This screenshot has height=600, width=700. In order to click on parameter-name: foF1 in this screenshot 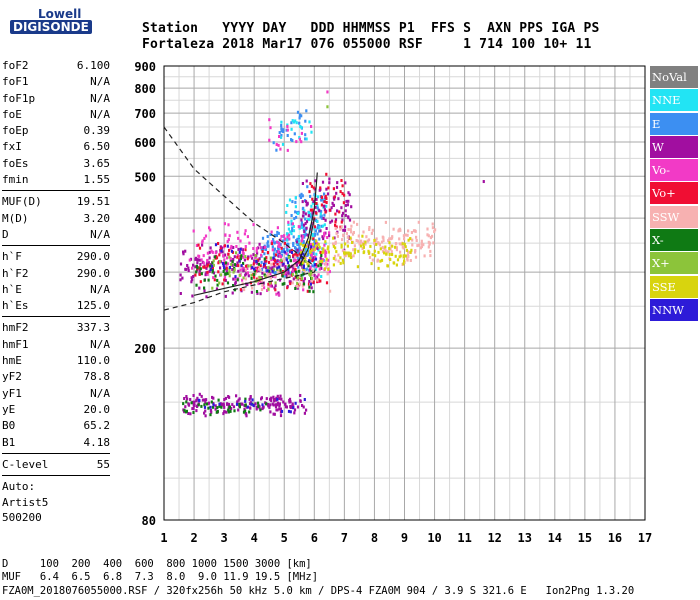, I will do `click(15, 82)`.